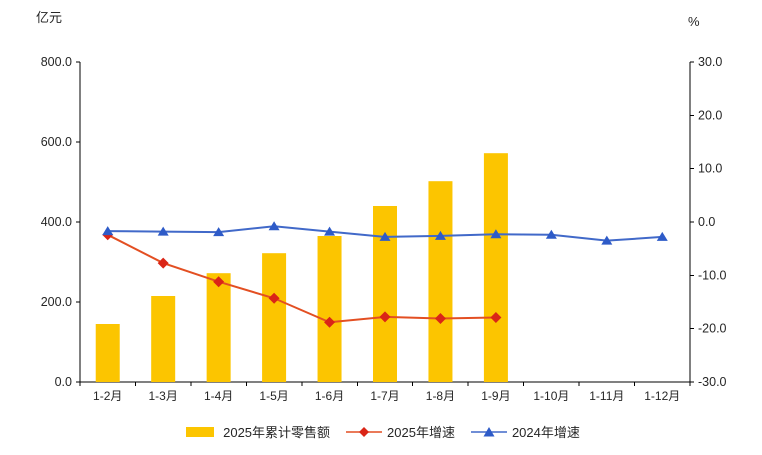  Describe the element at coordinates (384, 396) in the screenshot. I see `x-axis-category-label: 1-7月` at that location.